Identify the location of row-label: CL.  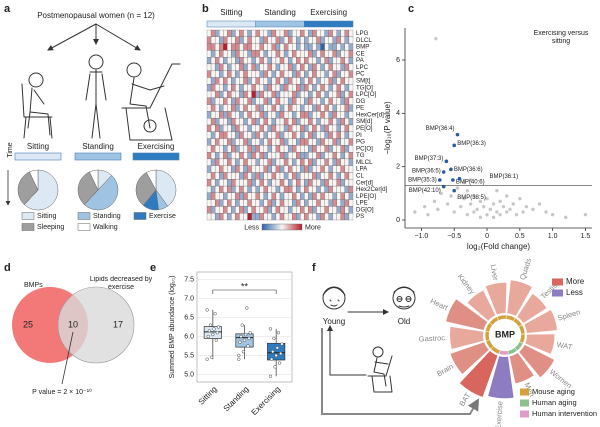
(360, 176).